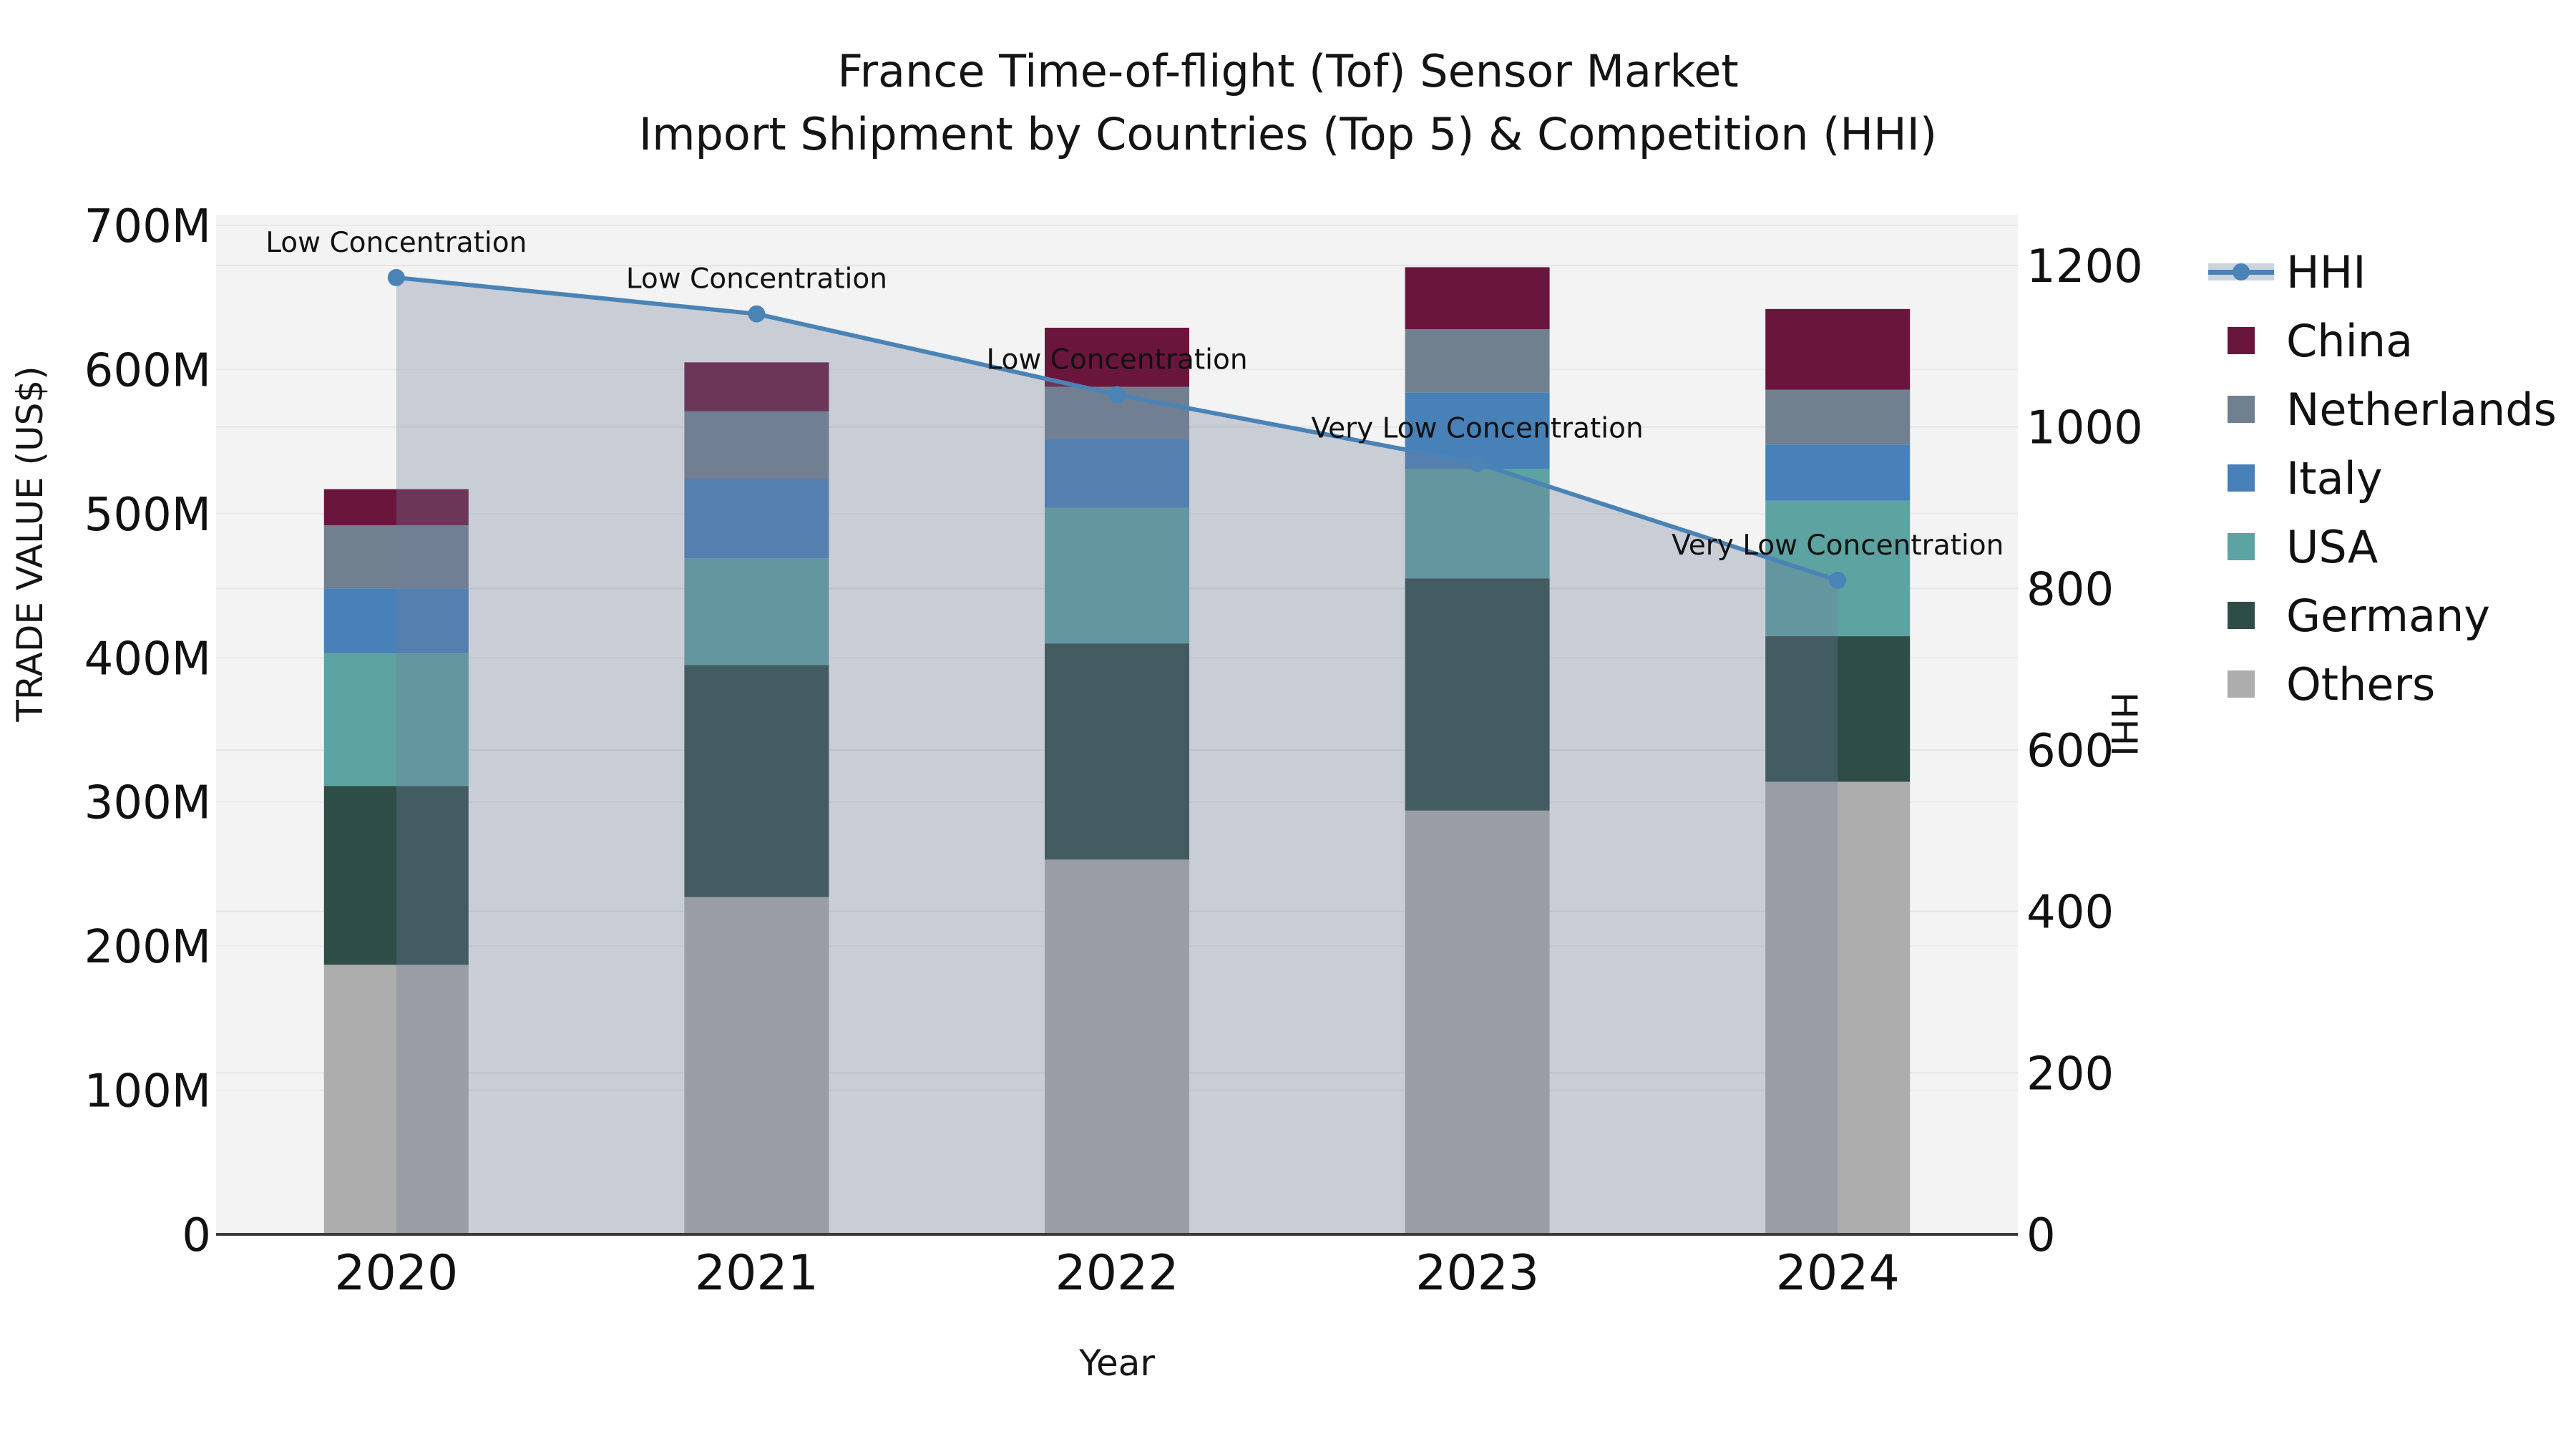 This screenshot has width=2576, height=1449. I want to click on bar-segment-netherlands-2023, so click(1478, 361).